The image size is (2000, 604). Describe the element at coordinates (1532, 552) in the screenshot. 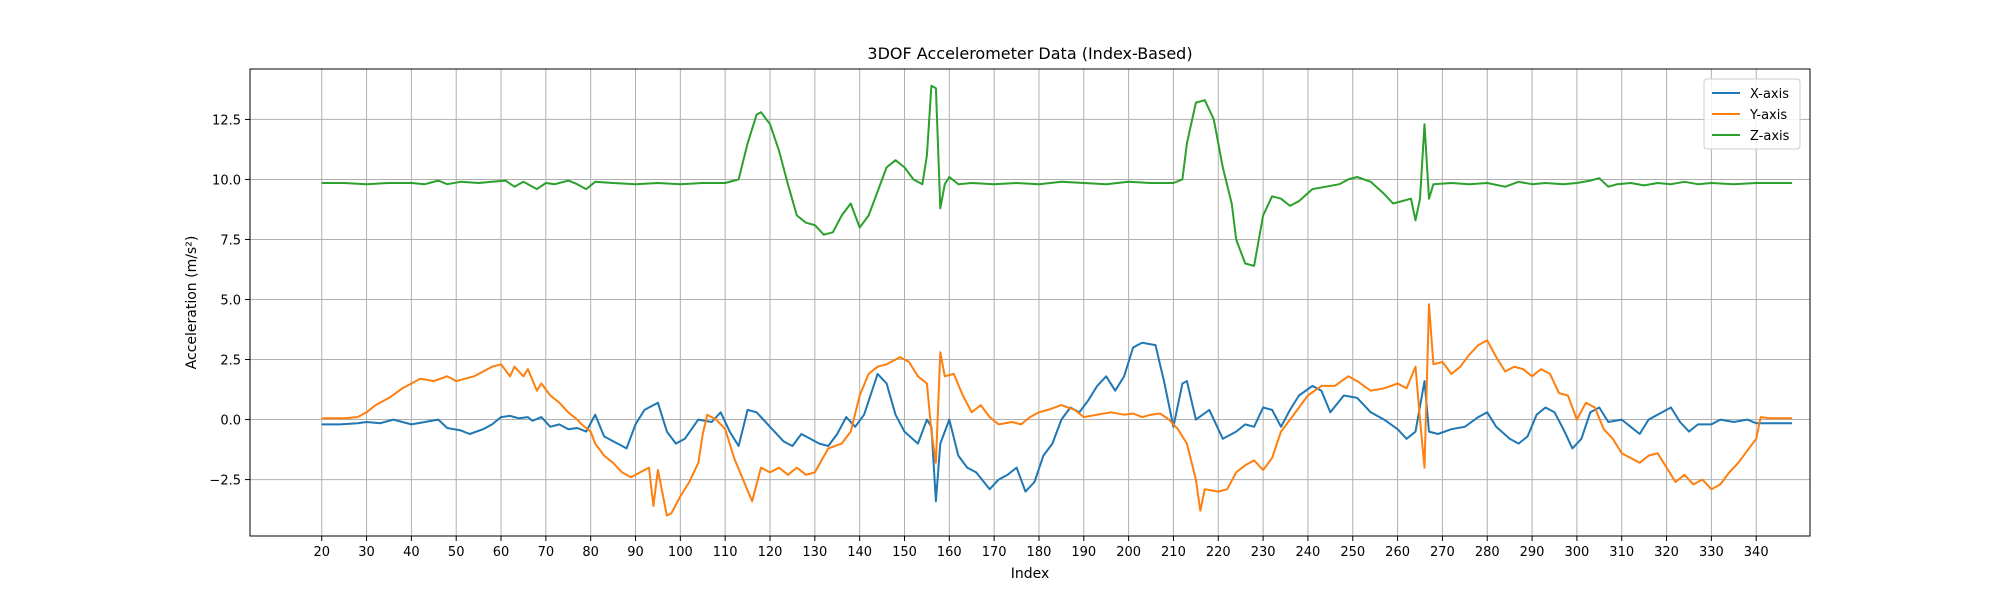

I see `x-tick-label: 290` at that location.